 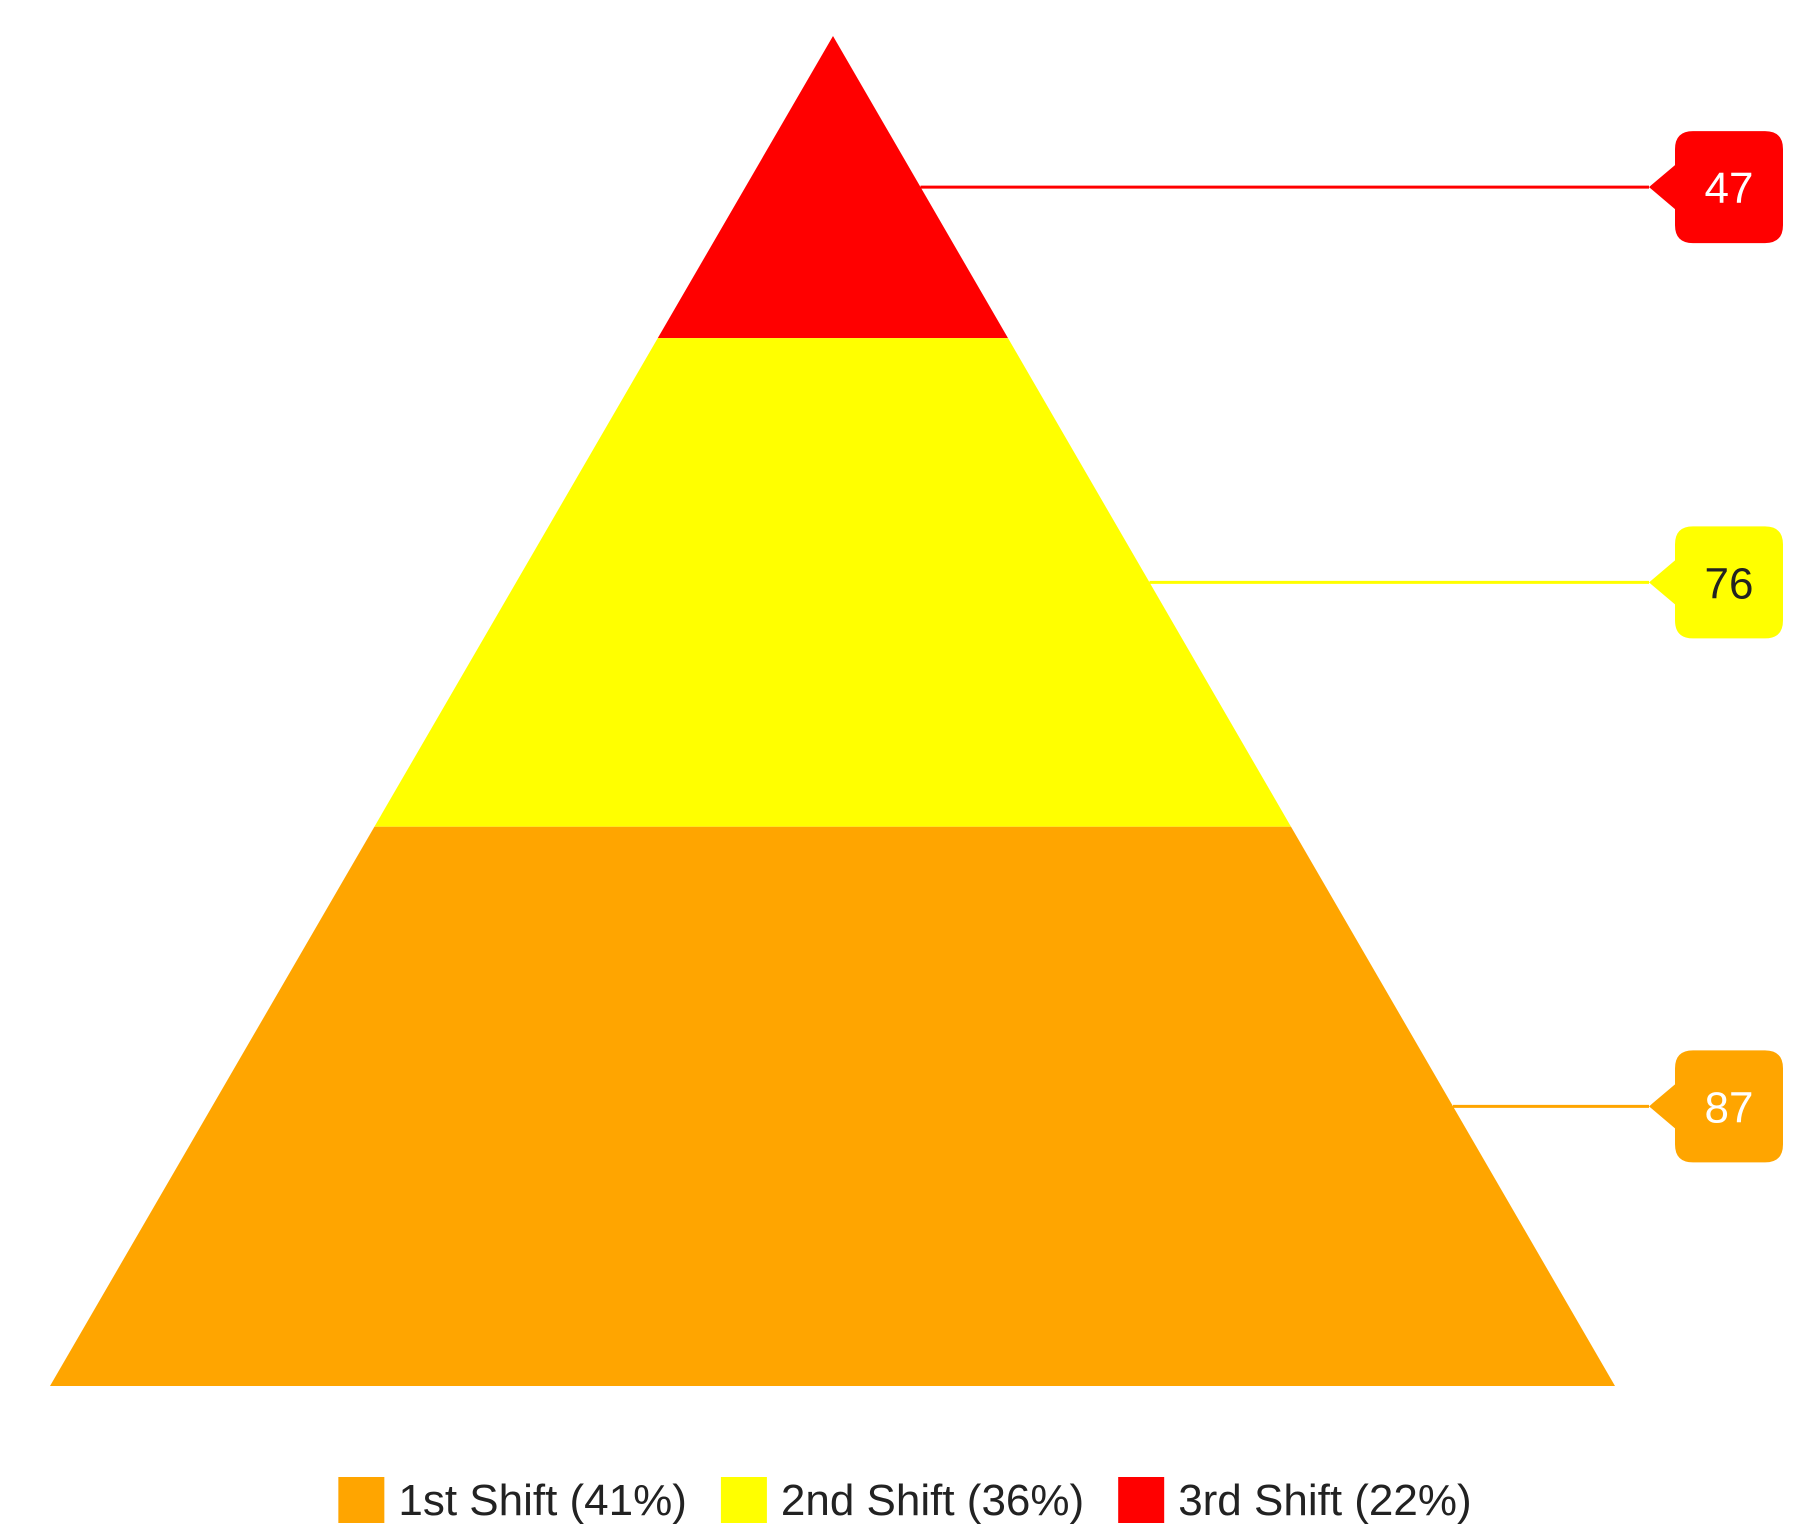 I want to click on legend-label-2: 2nd Shift (36%), so click(x=932, y=1500).